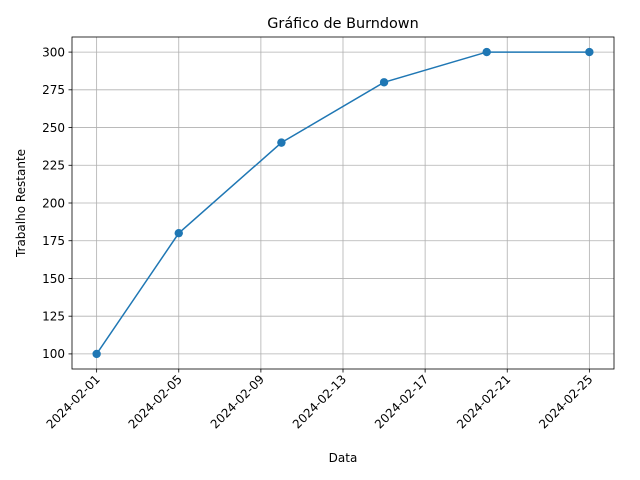  What do you see at coordinates (53, 316) in the screenshot?
I see `y-tick-label: 125` at bounding box center [53, 316].